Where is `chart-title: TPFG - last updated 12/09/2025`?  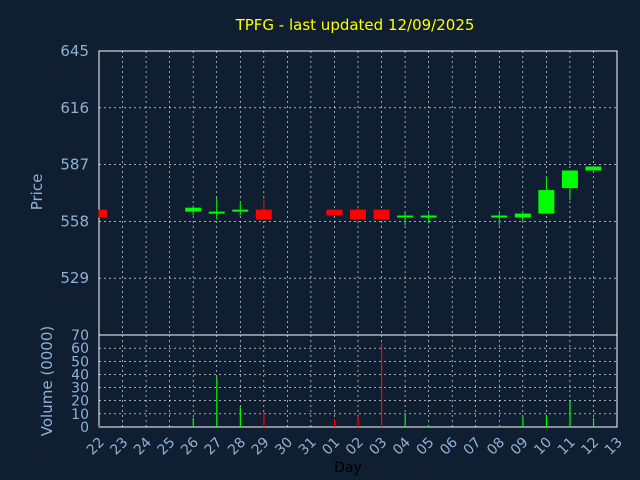
chart-title: TPFG - last updated 12/09/2025 is located at coordinates (355, 25).